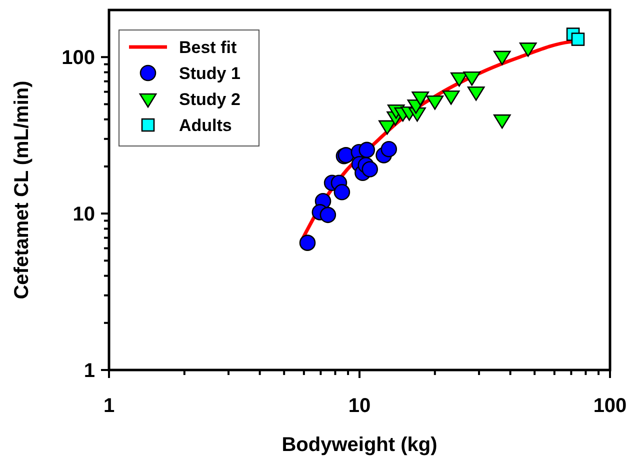 The image size is (633, 463). What do you see at coordinates (78, 58) in the screenshot?
I see `y-tick-label: 100` at bounding box center [78, 58].